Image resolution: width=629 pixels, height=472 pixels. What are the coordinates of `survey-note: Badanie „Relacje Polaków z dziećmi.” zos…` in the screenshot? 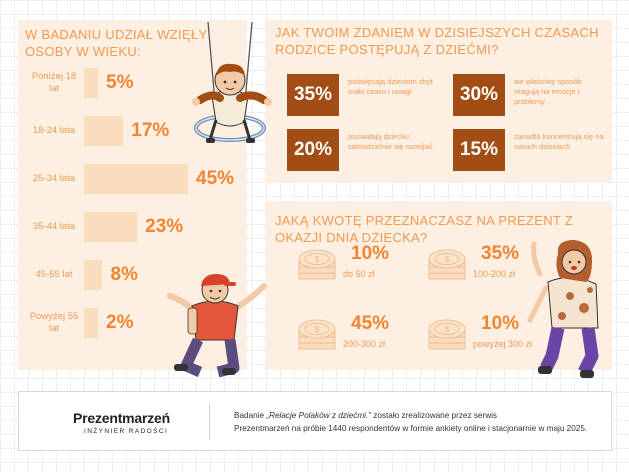 It's located at (419, 422).